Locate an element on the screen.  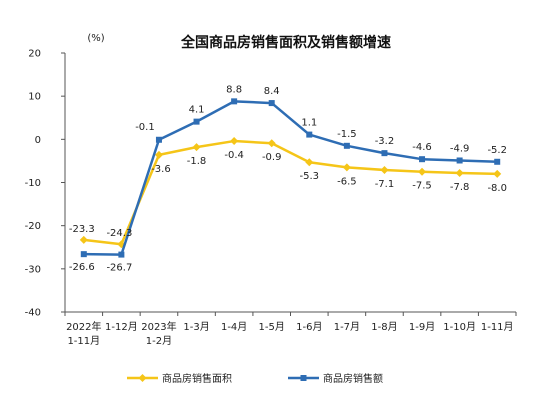
y-tick-label: 10 is located at coordinates (34, 97).